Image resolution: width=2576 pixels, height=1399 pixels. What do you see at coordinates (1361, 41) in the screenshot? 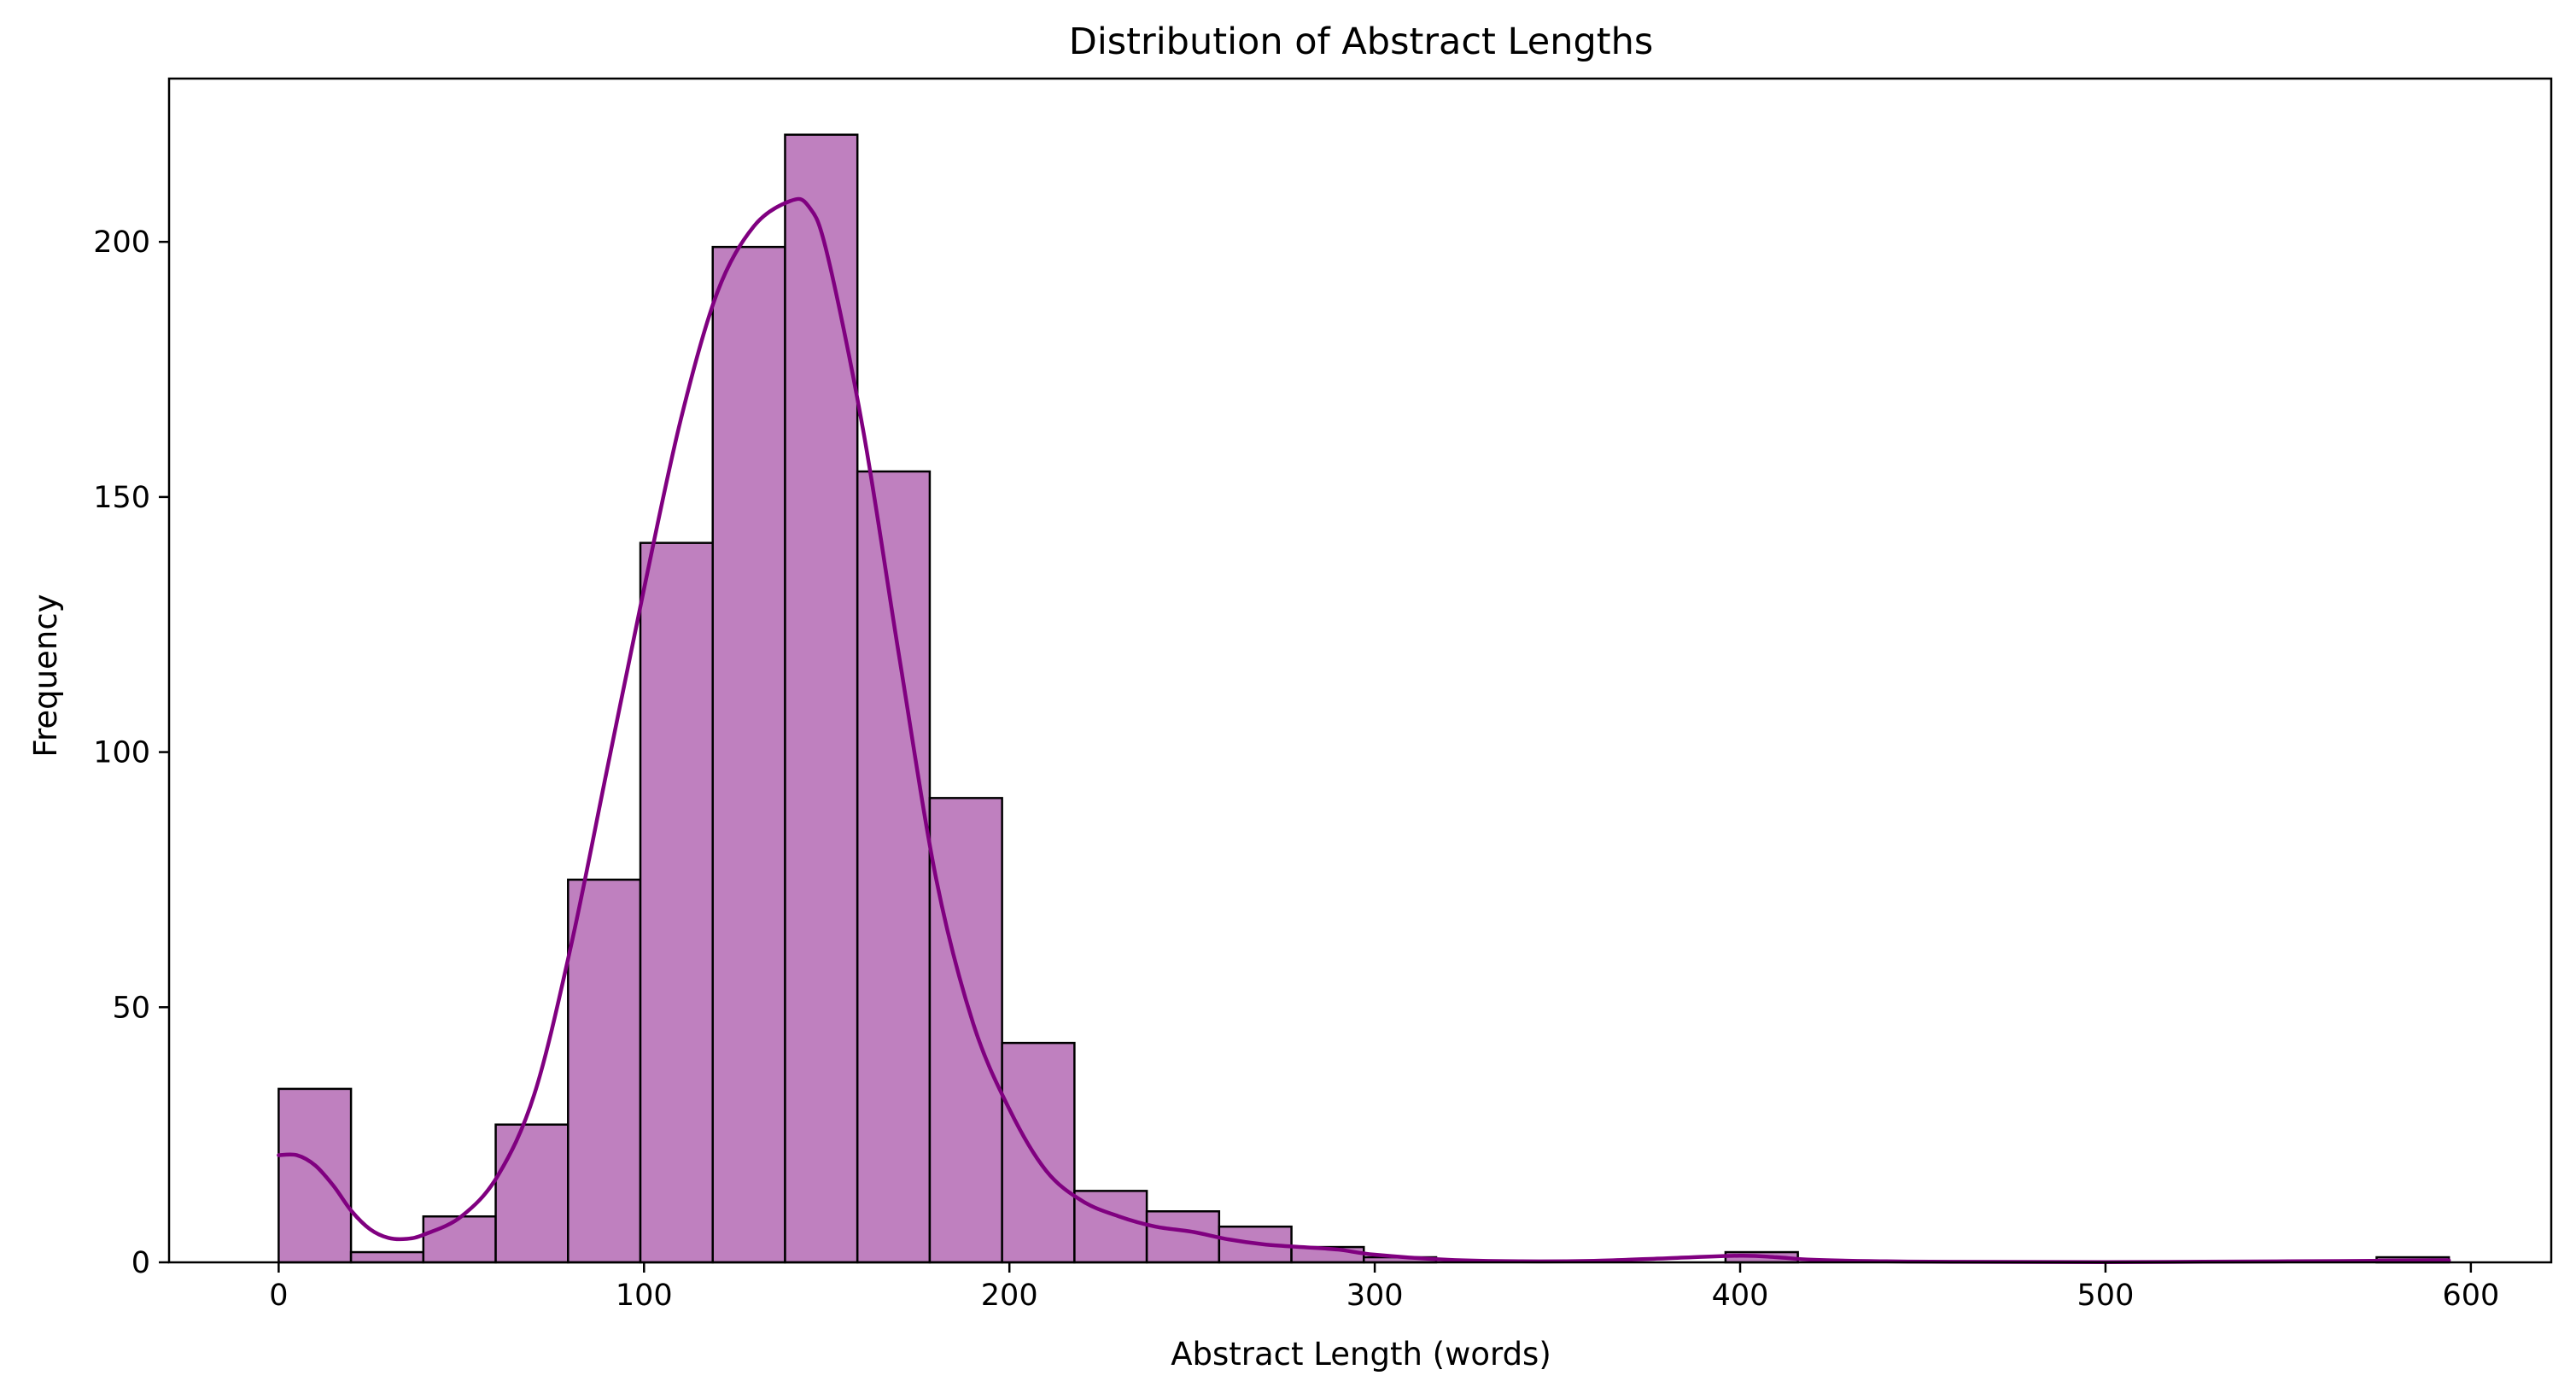
I see `chart-title: Distribution of Abstract Lengths` at bounding box center [1361, 41].